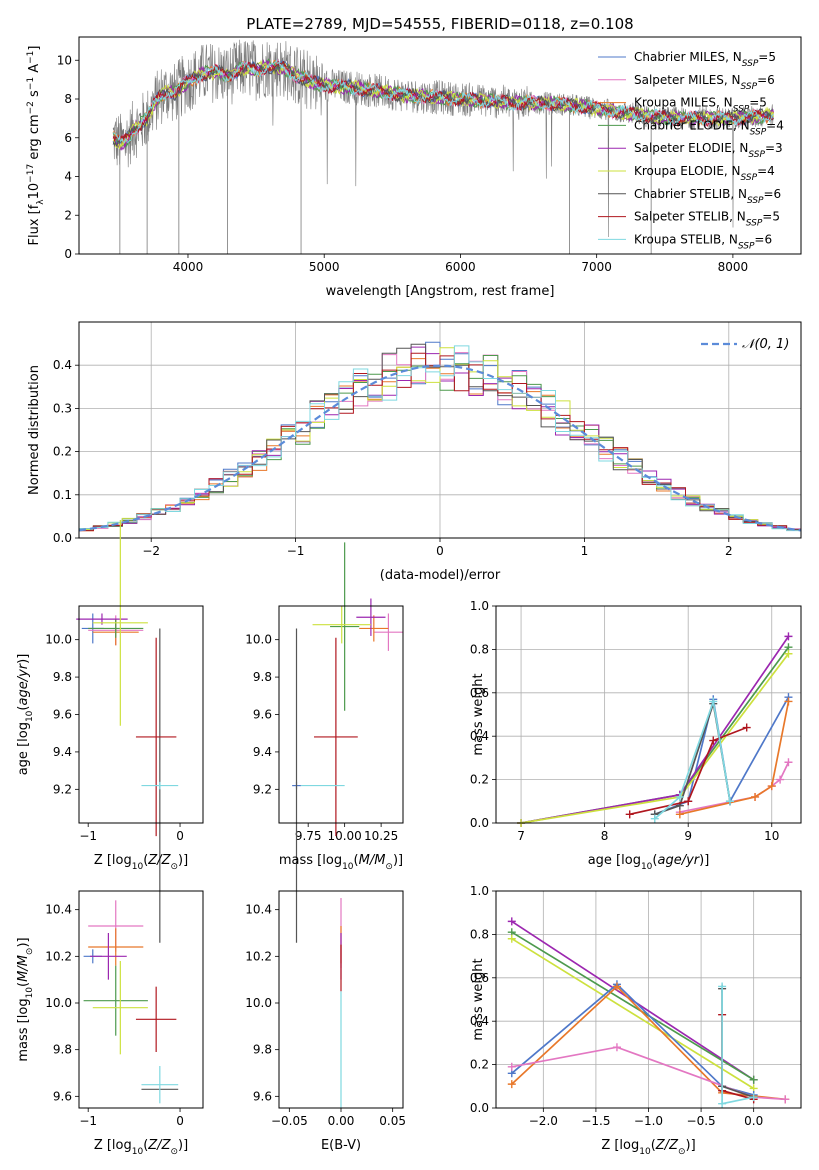 The width and height of the screenshot is (819, 1170). What do you see at coordinates (688, 836) in the screenshot?
I see `x-tick-label: 9` at bounding box center [688, 836].